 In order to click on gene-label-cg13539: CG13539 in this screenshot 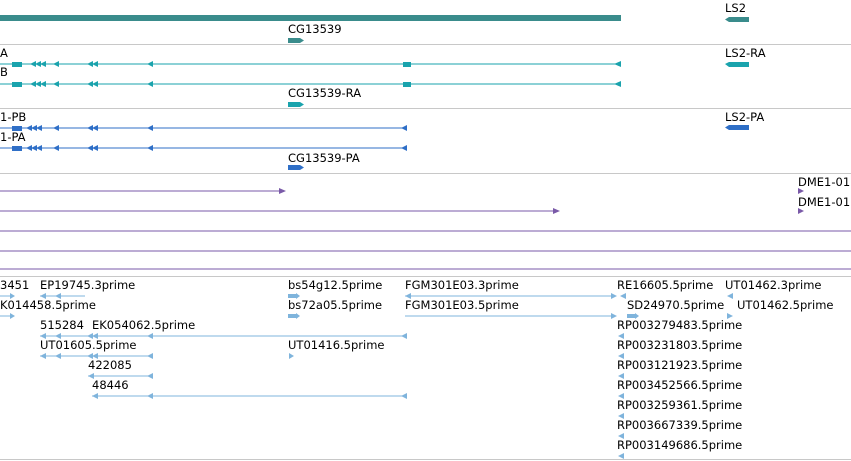, I will do `click(315, 29)`.